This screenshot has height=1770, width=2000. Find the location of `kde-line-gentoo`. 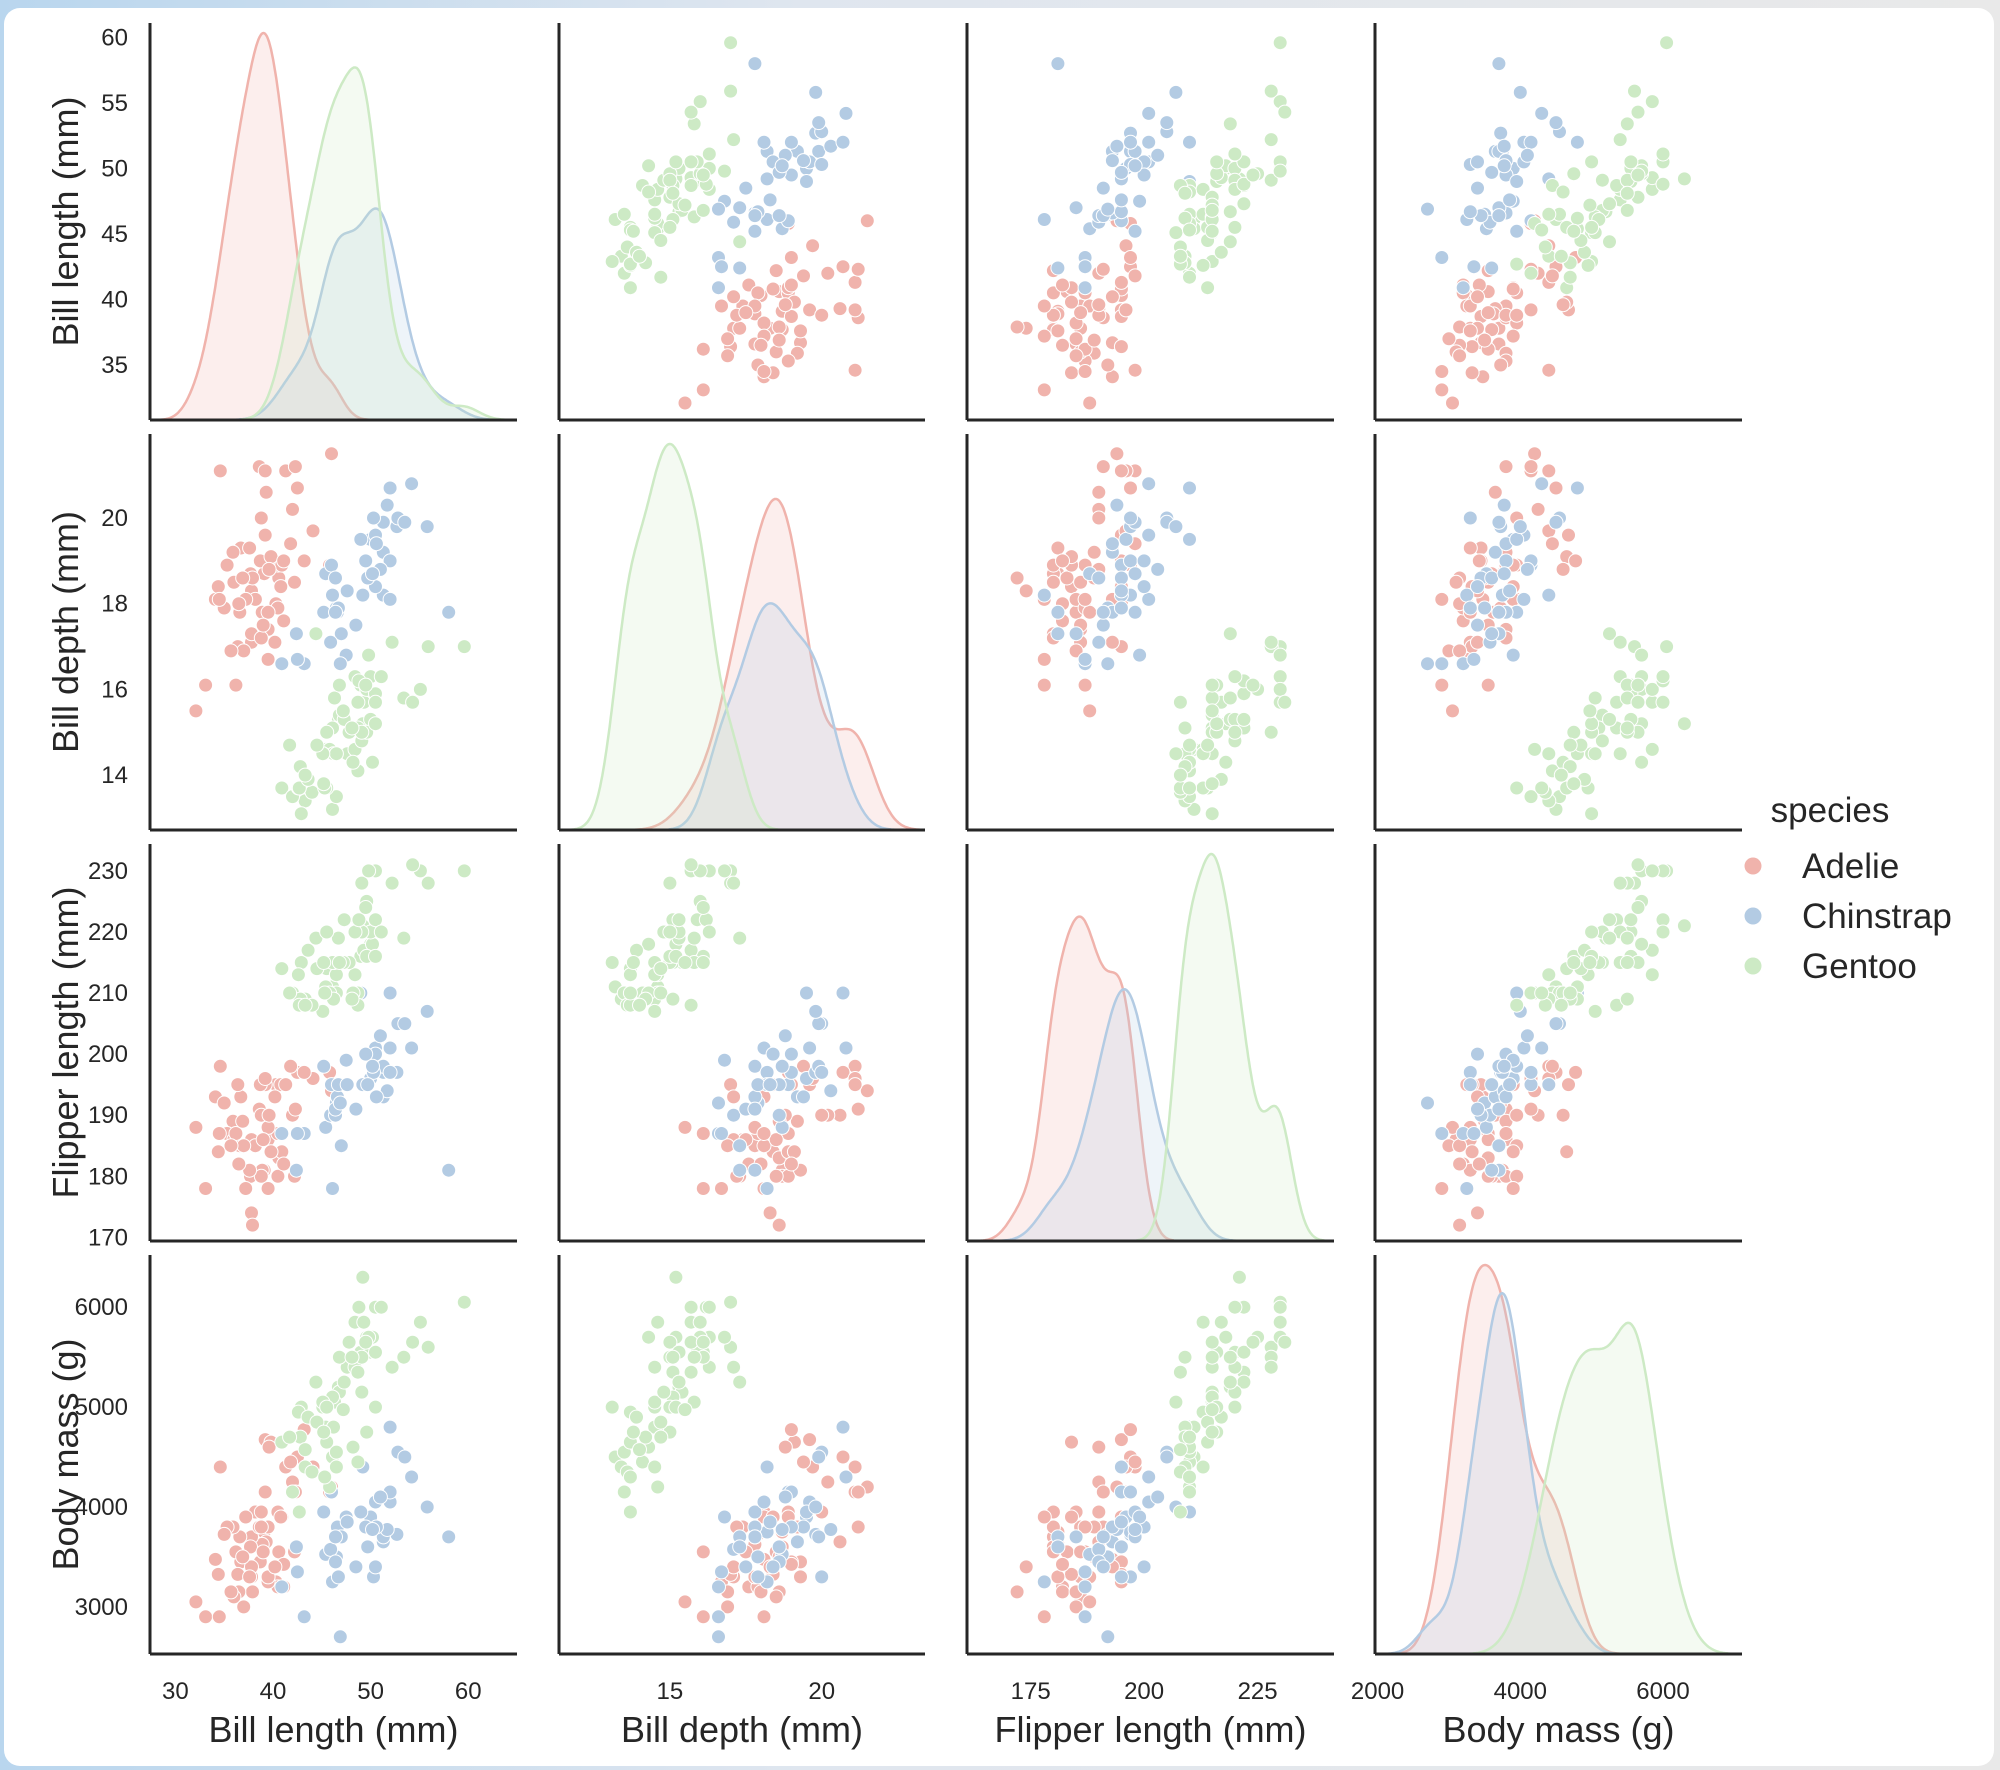

kde-line-gentoo is located at coordinates (1230, 1047).